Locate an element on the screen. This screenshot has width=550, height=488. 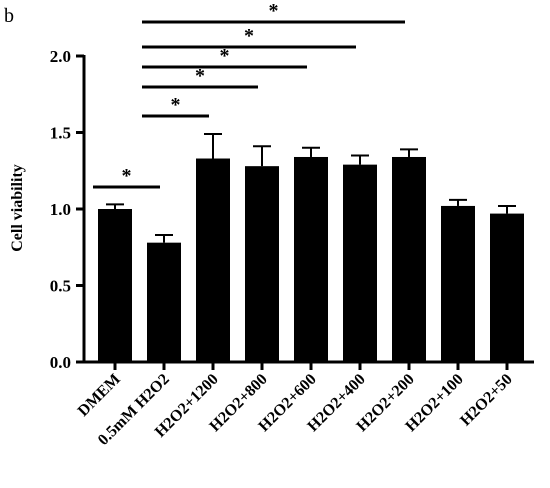
y-ticks: 0.0 0.5 1.0 1.5 2.0 is located at coordinates (67, 209).